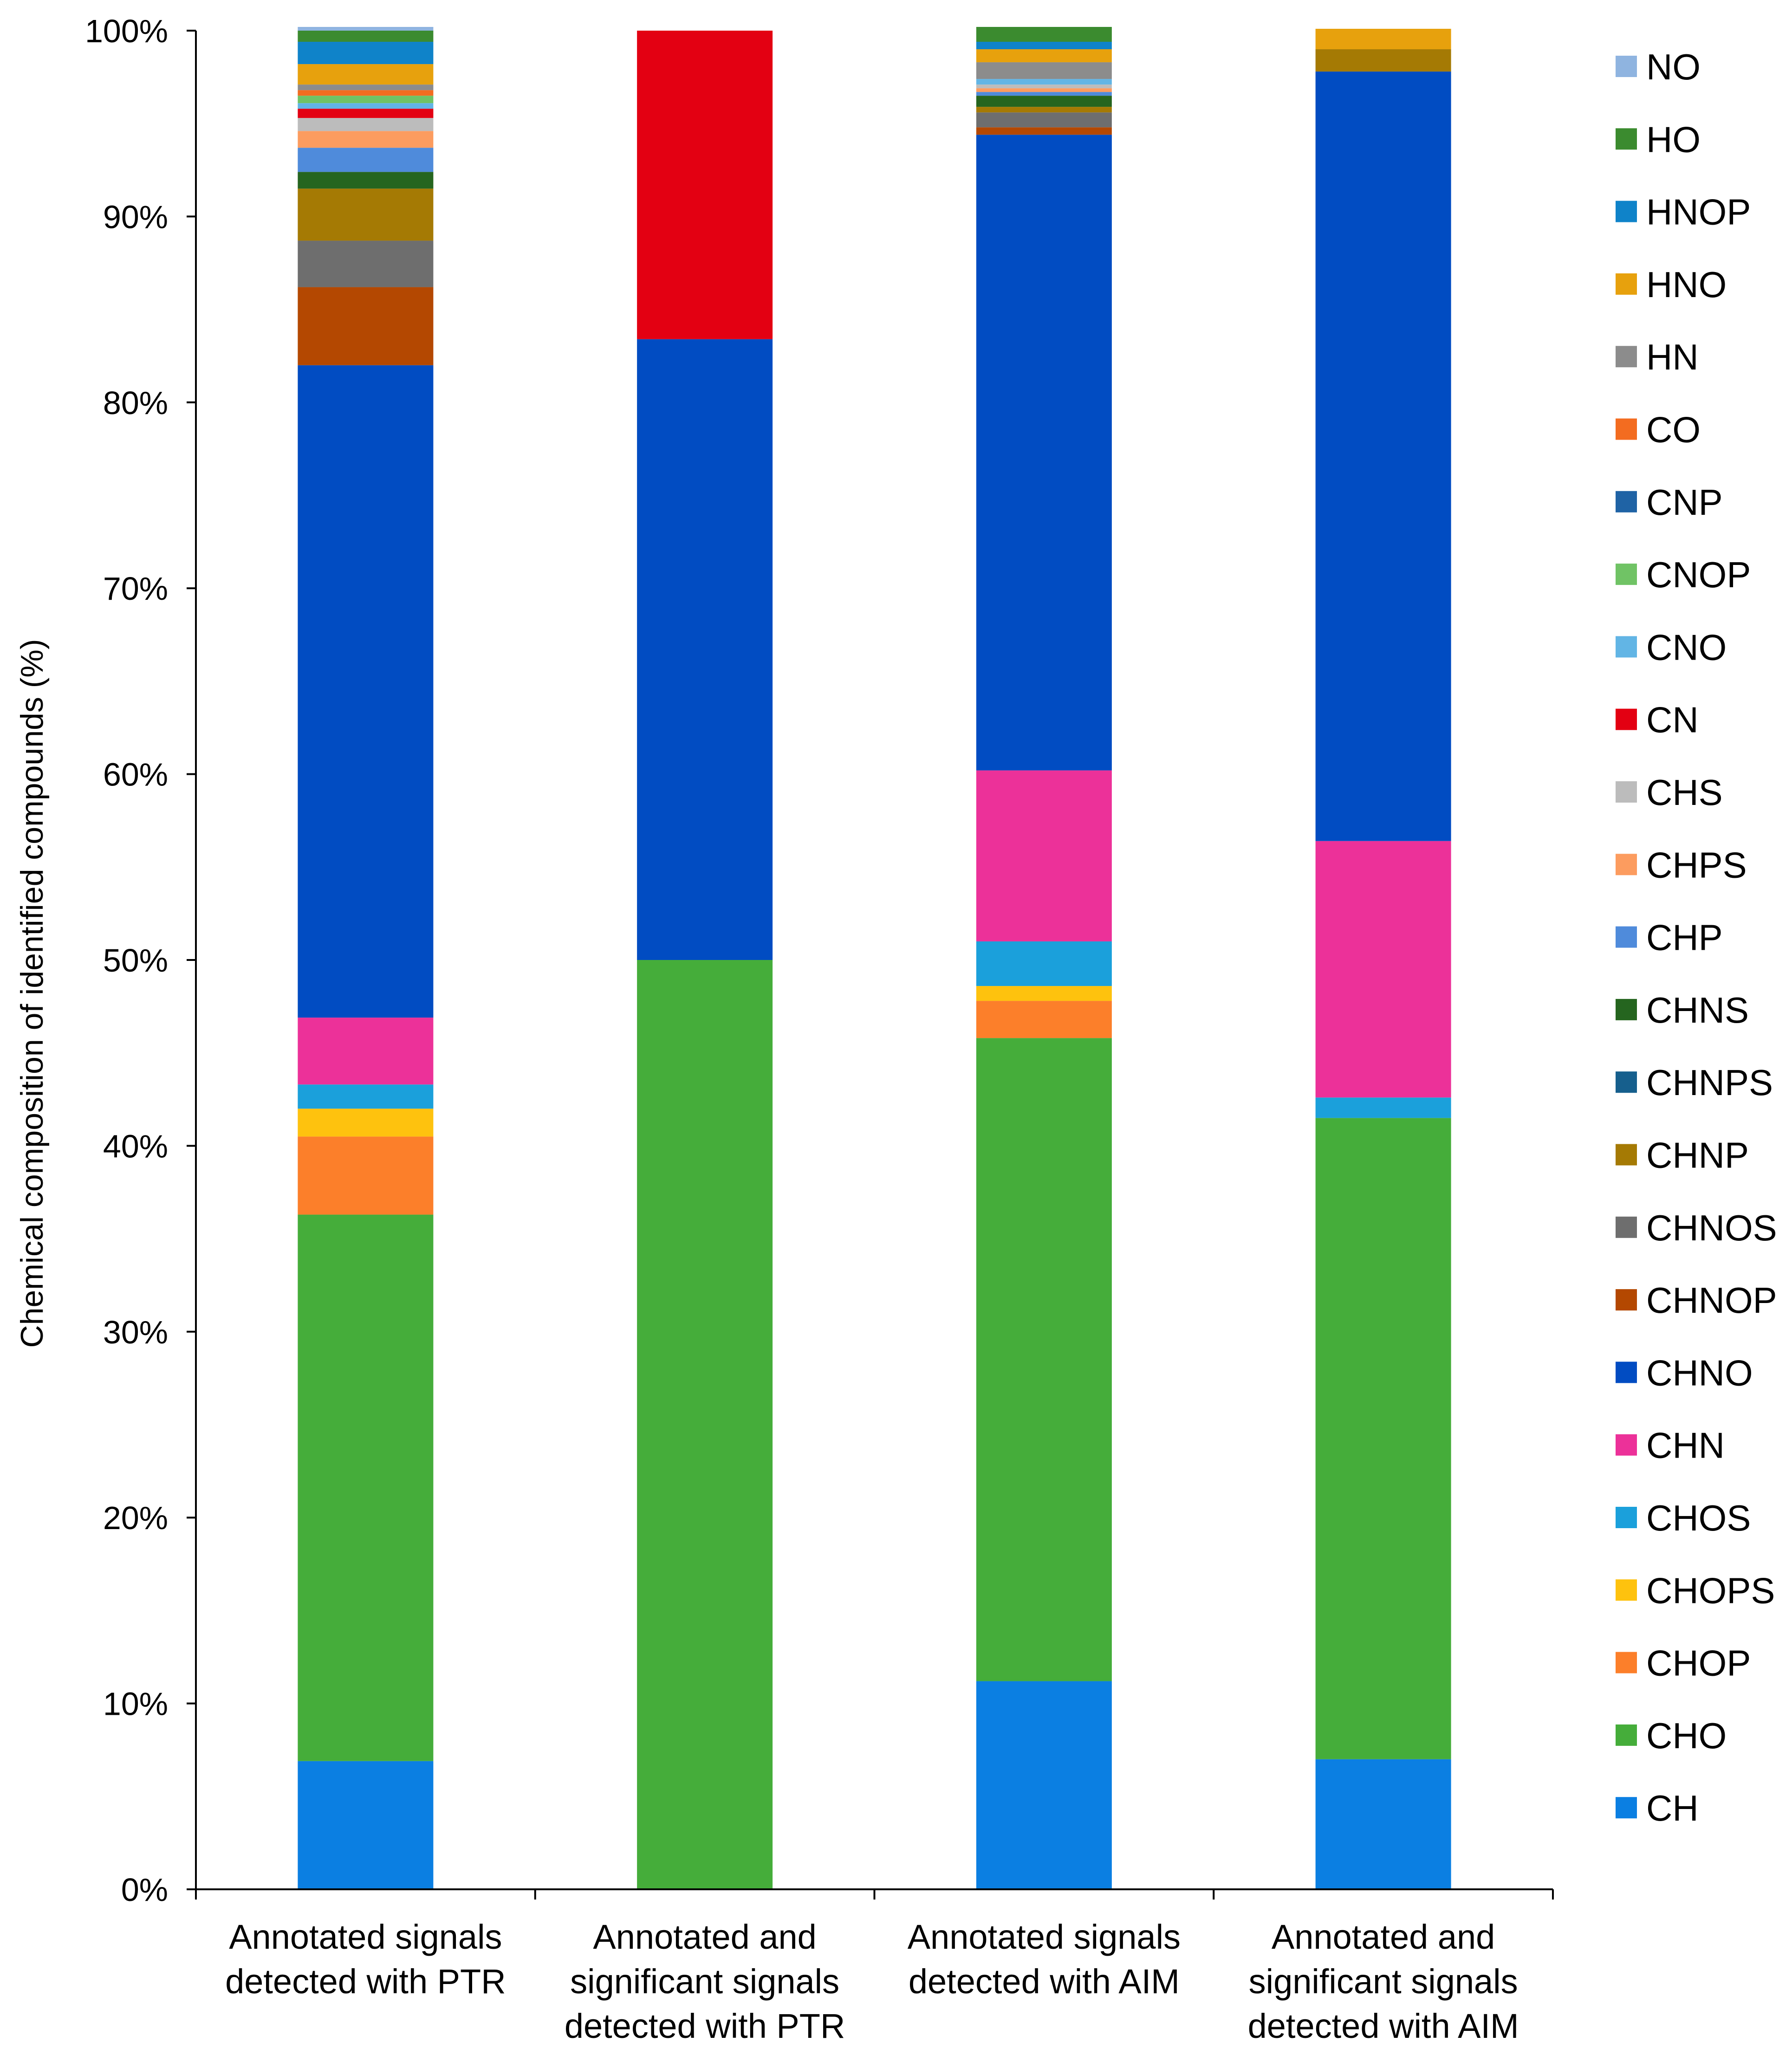 The height and width of the screenshot is (2062, 1792). Describe the element at coordinates (1673, 357) in the screenshot. I see `legend-label: HN` at that location.